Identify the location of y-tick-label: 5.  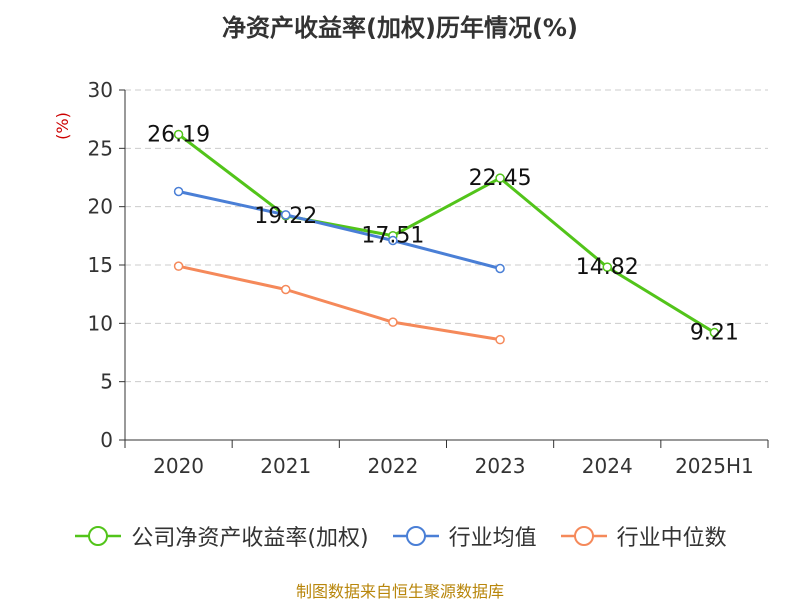
(106, 382).